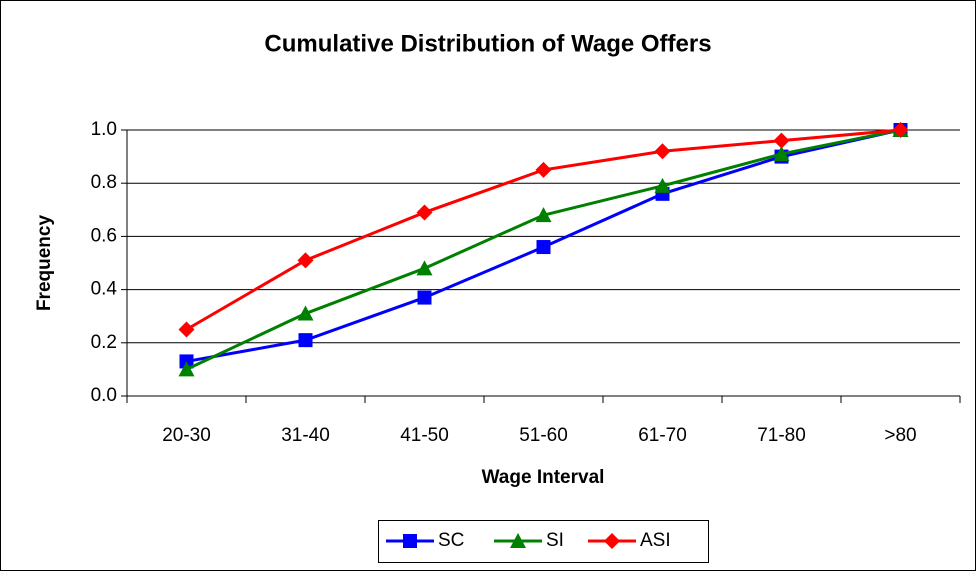 The height and width of the screenshot is (571, 976). Describe the element at coordinates (662, 435) in the screenshot. I see `x-tick-label: 61-70` at that location.